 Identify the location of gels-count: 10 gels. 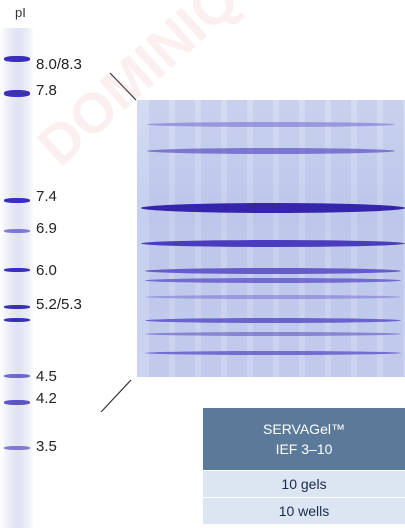
(304, 484).